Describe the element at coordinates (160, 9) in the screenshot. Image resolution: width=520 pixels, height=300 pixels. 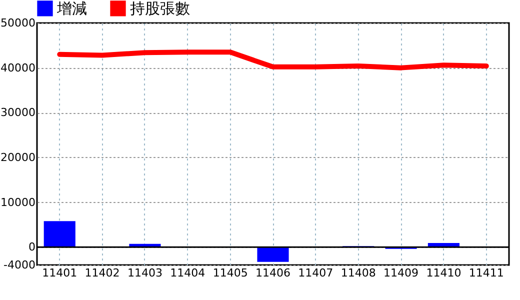
I see `legend-label: 持股張數` at that location.